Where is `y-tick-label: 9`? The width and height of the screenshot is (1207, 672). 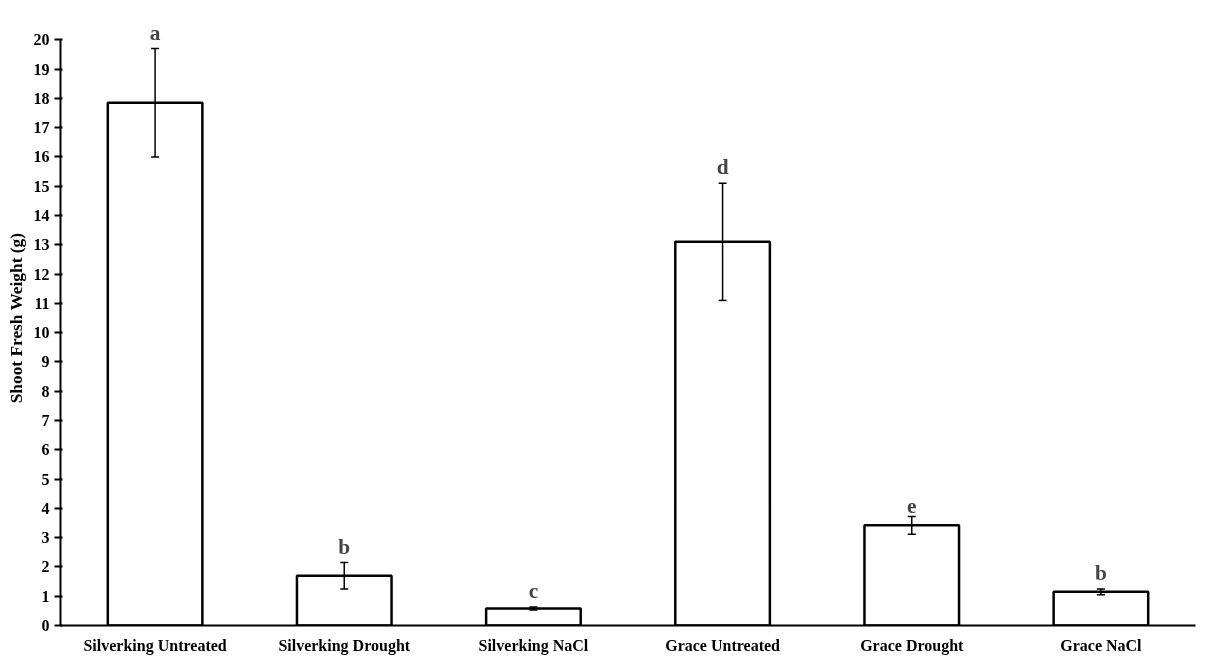 y-tick-label: 9 is located at coordinates (45, 362).